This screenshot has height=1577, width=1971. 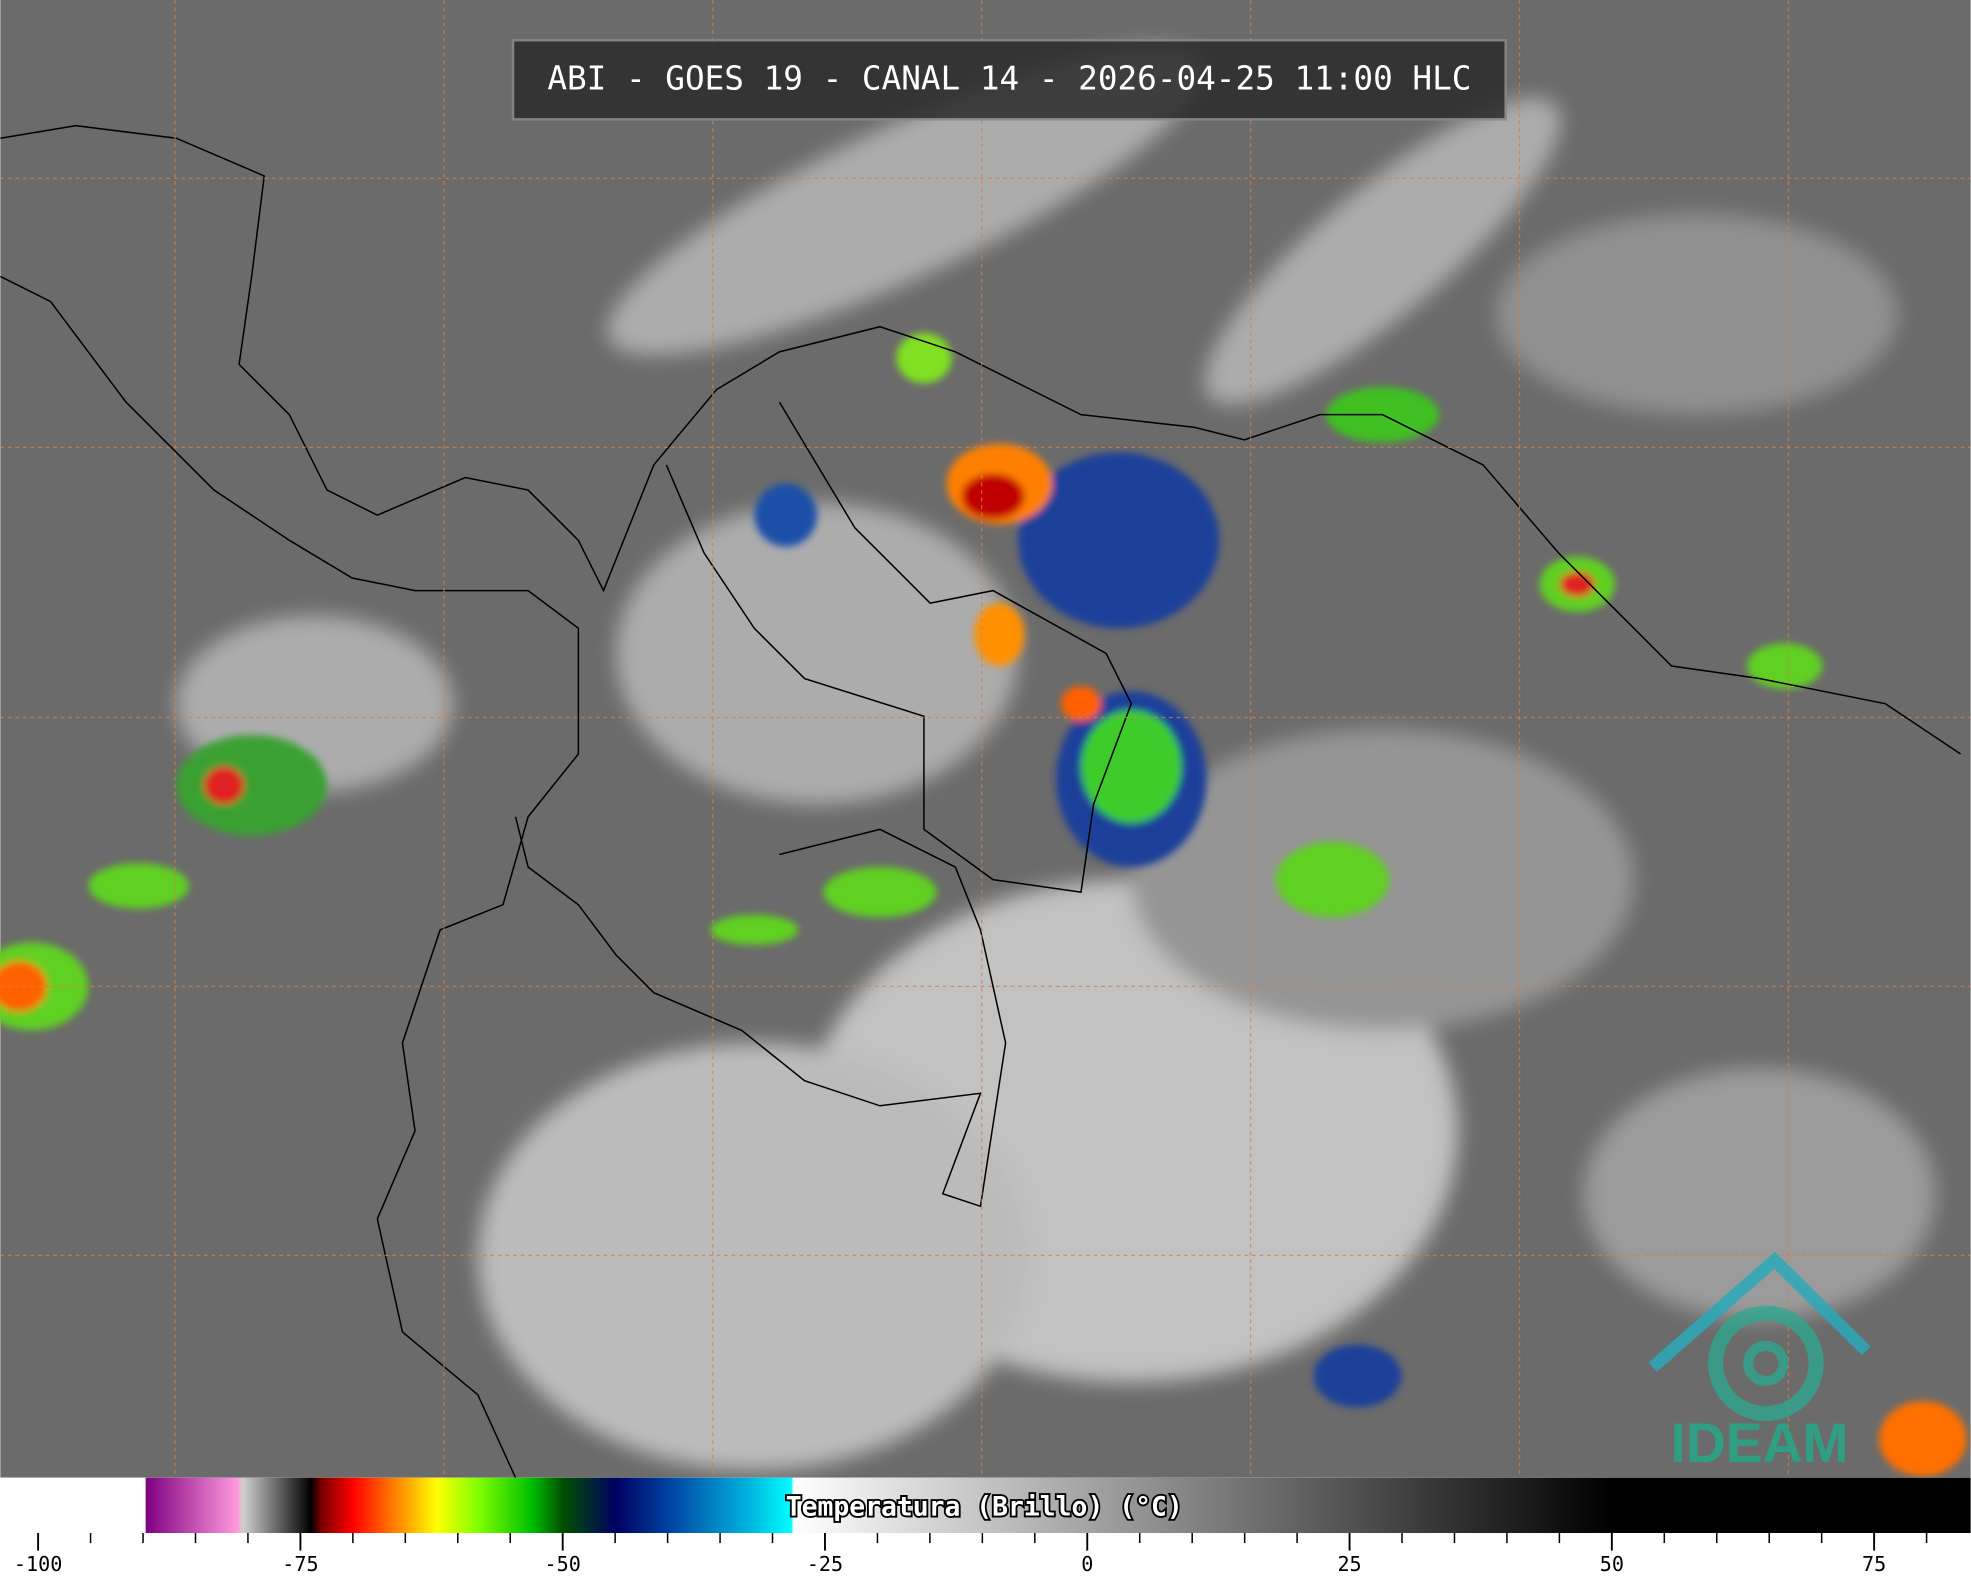 I want to click on logo: IDEAM, so click(x=1759, y=1362).